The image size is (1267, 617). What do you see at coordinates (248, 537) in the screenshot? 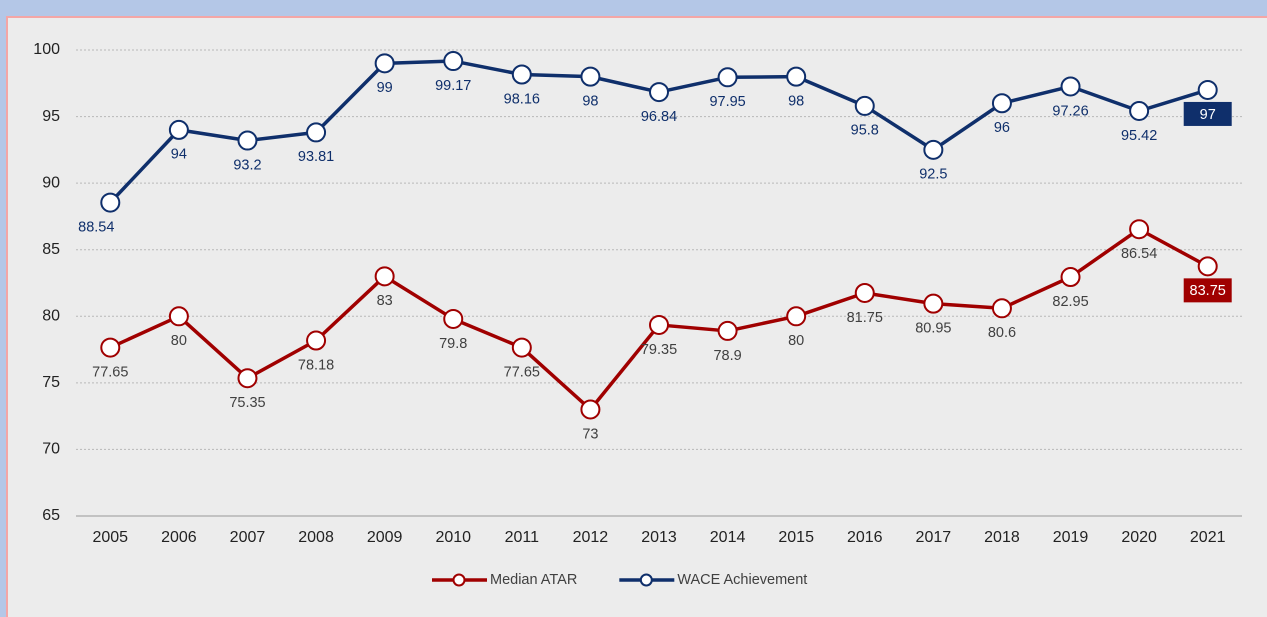
I see `x-tick-label: 2007` at bounding box center [248, 537].